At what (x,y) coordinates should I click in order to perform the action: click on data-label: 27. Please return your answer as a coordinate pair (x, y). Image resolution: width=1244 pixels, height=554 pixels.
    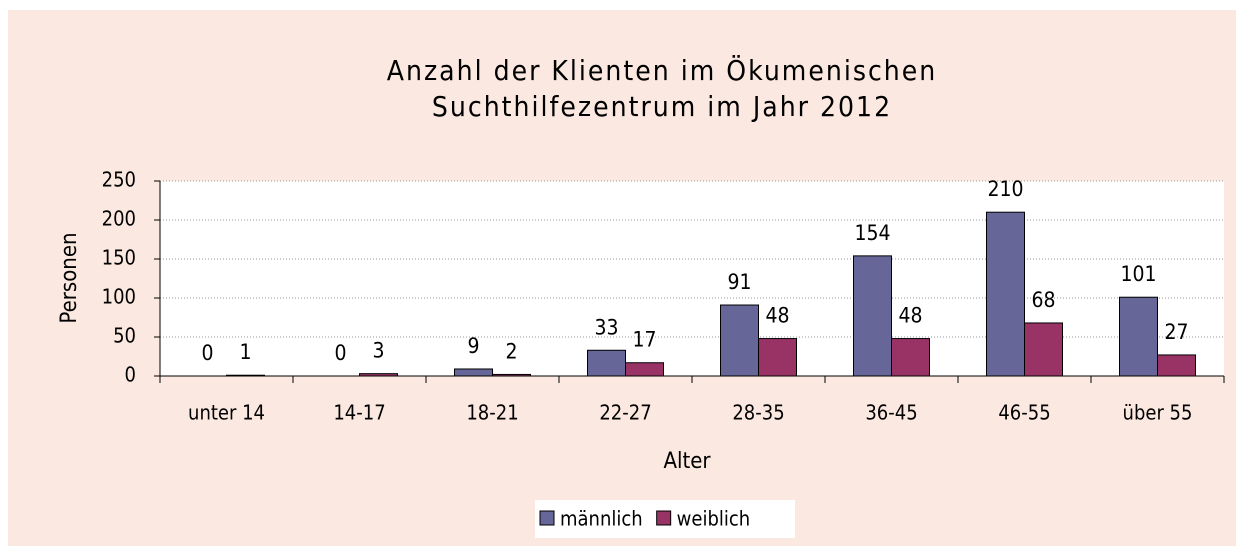
    Looking at the image, I should click on (1176, 332).